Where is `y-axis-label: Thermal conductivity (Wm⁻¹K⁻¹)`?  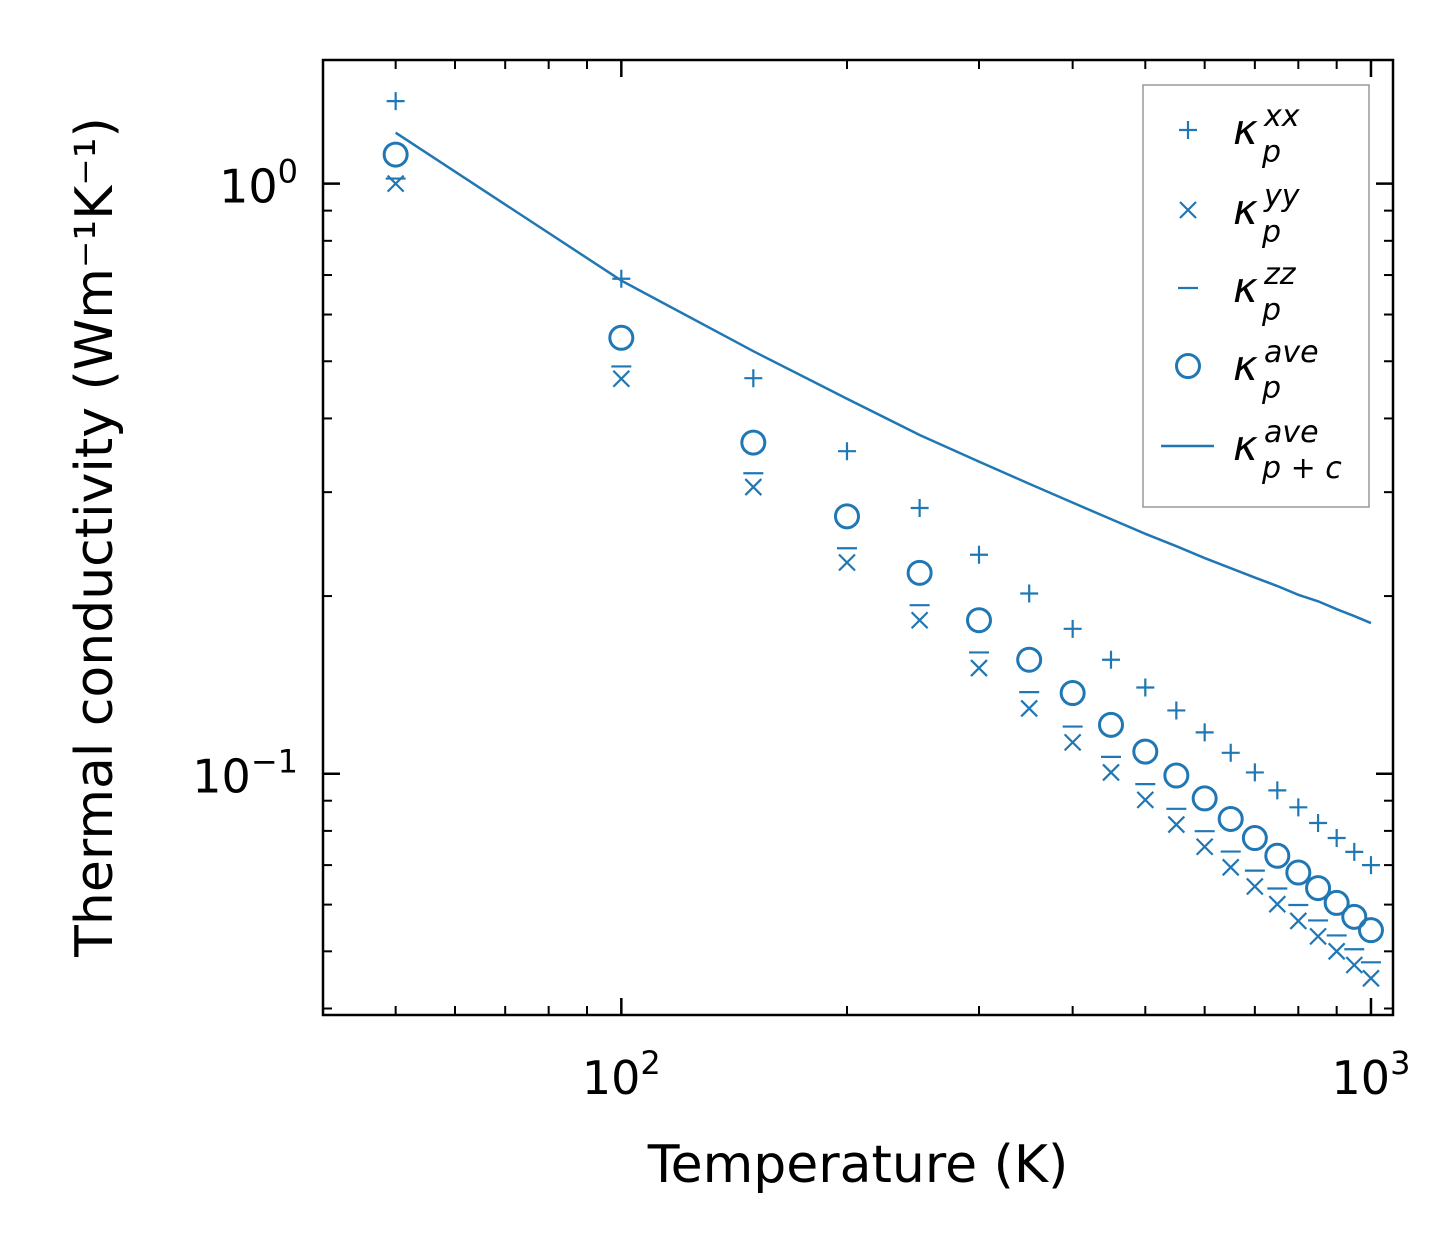 y-axis-label: Thermal conductivity (Wm⁻¹K⁻¹) is located at coordinates (95, 537).